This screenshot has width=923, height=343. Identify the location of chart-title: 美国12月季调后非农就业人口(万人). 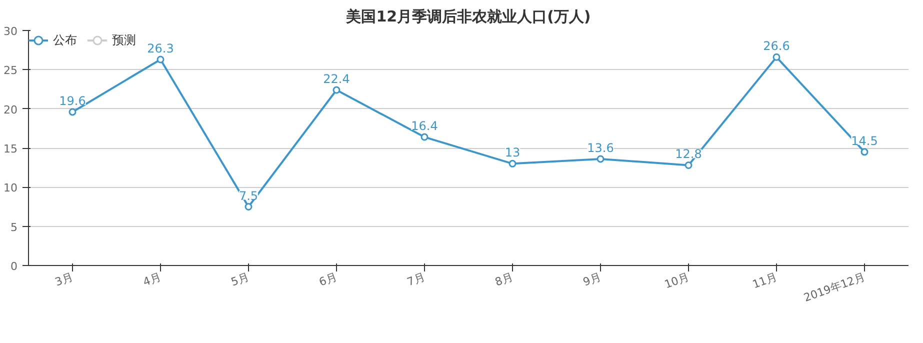
(468, 17).